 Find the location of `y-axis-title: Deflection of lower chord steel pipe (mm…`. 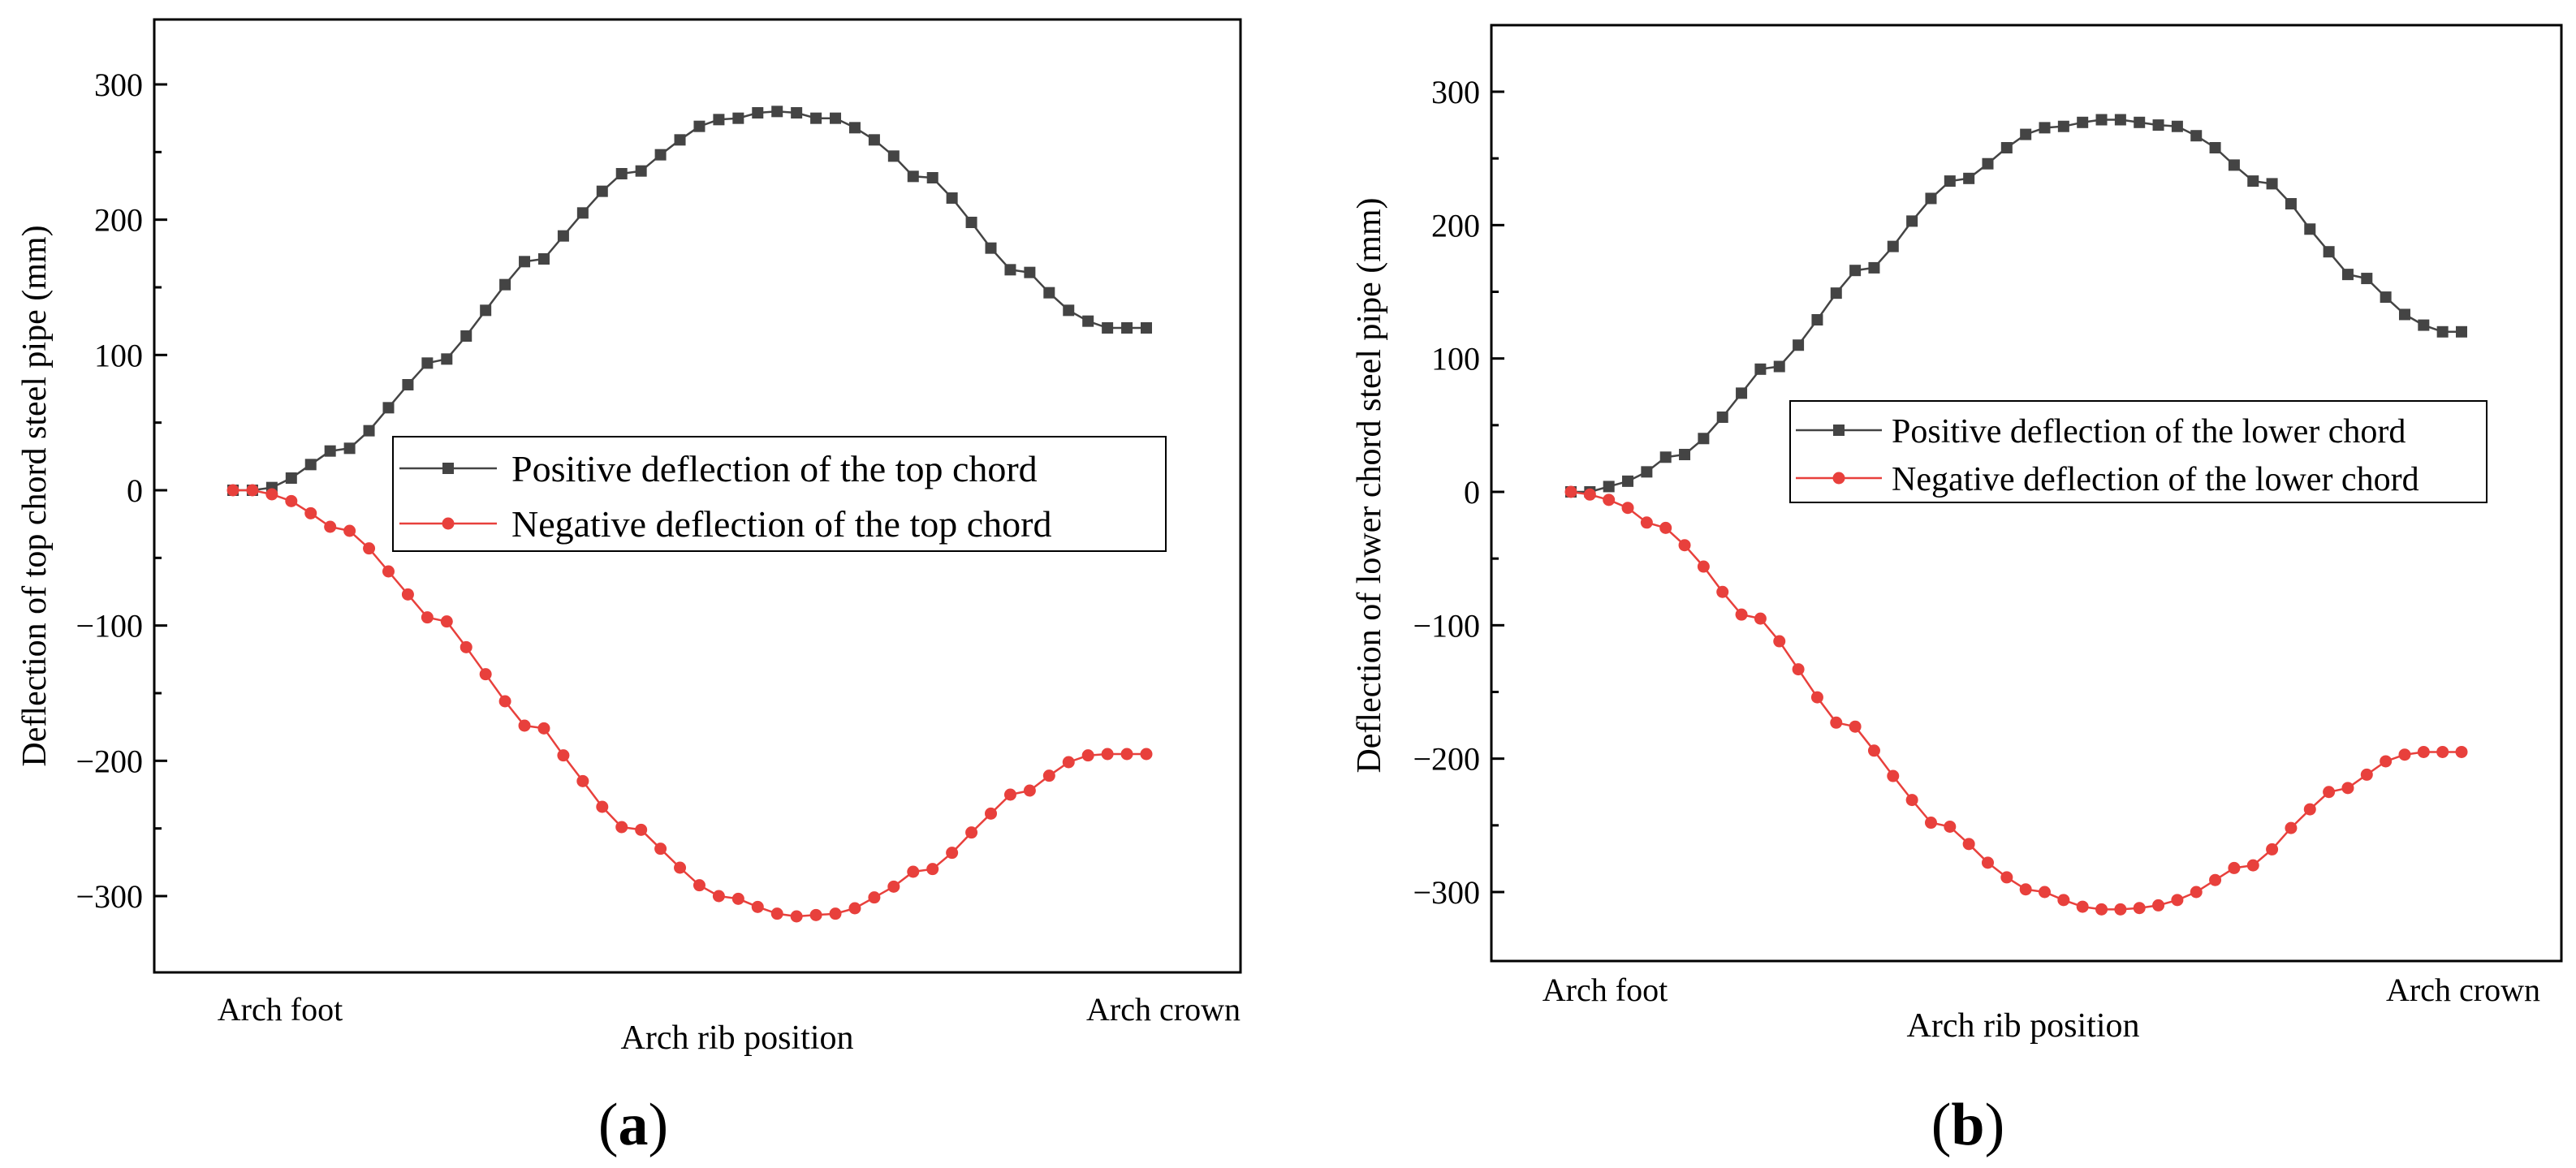

y-axis-title: Deflection of lower chord steel pipe (mm… is located at coordinates (1369, 485).